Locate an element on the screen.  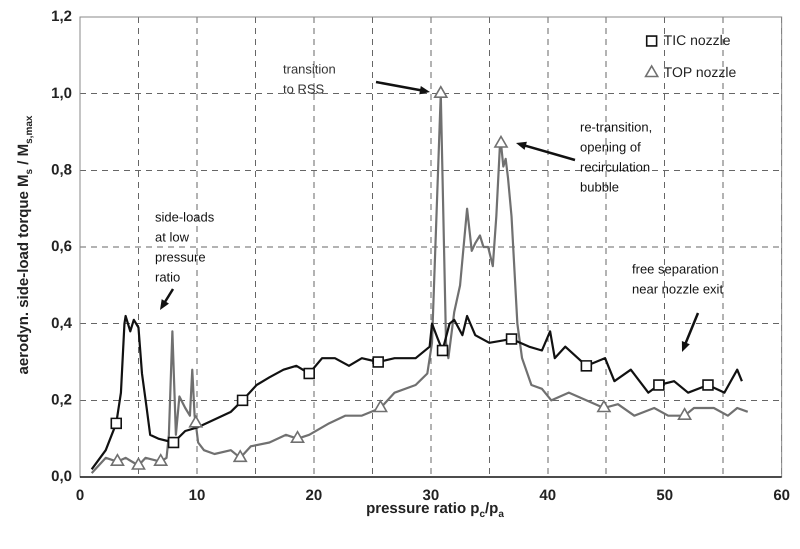
y-tick-label: 1,2 is located at coordinates (61, 17).